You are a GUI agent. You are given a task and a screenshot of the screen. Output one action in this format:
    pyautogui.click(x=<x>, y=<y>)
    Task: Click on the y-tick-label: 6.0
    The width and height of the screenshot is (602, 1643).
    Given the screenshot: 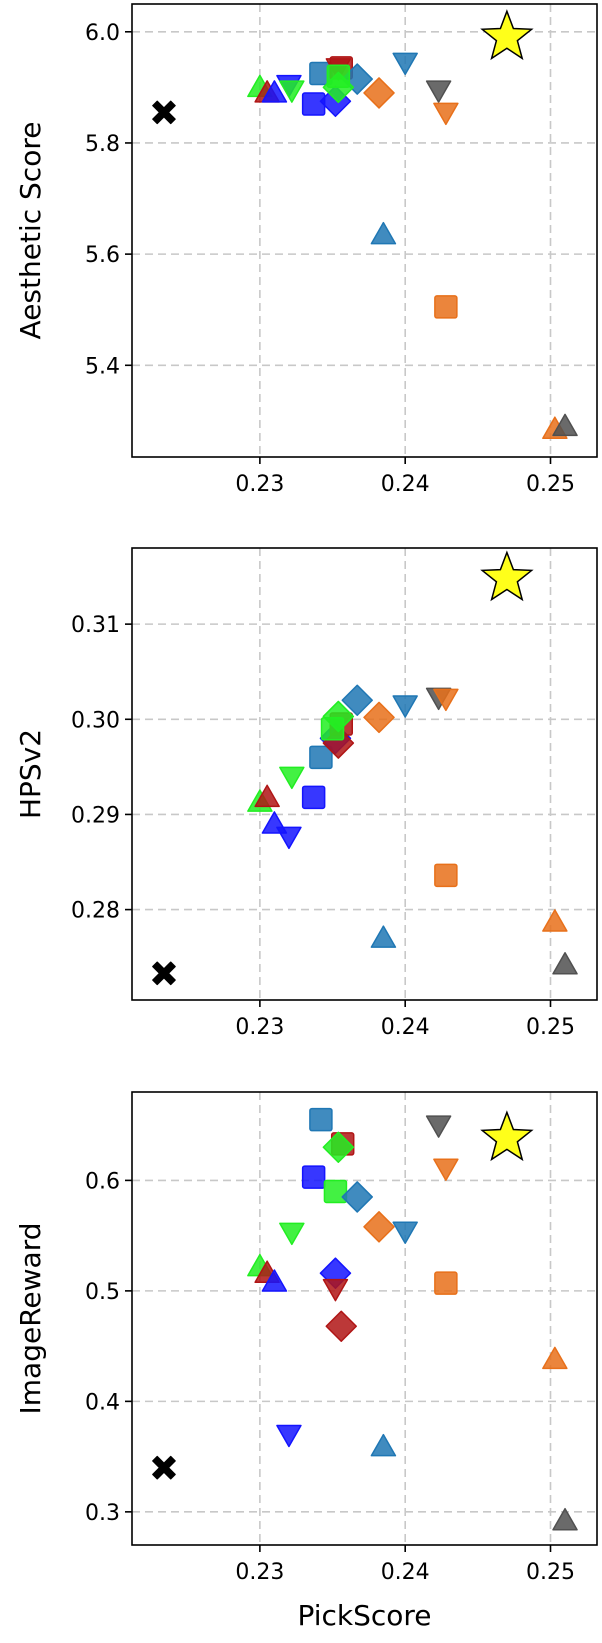 What is the action you would take?
    pyautogui.click(x=102, y=33)
    